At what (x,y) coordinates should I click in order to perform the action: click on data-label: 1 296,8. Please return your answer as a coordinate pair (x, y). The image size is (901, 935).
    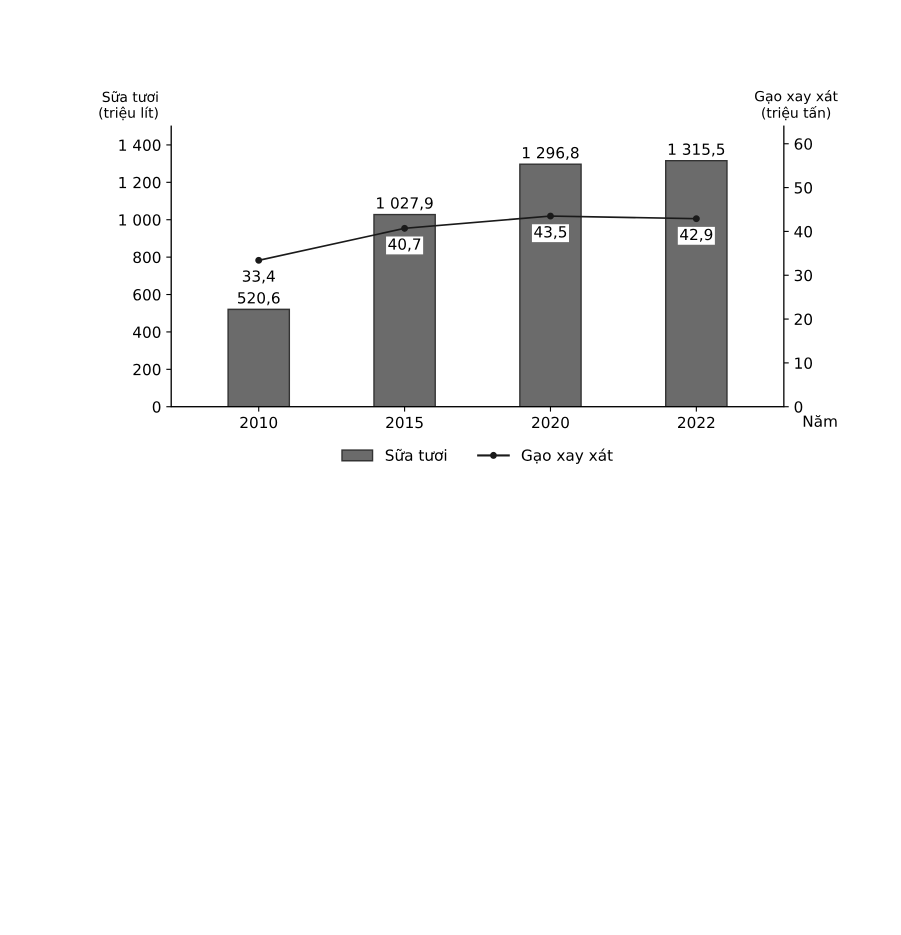
    Looking at the image, I should click on (550, 153).